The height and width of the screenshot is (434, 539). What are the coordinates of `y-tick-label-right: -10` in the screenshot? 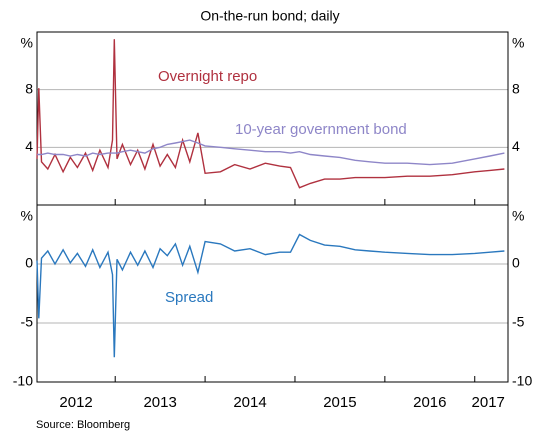 It's located at (522, 381).